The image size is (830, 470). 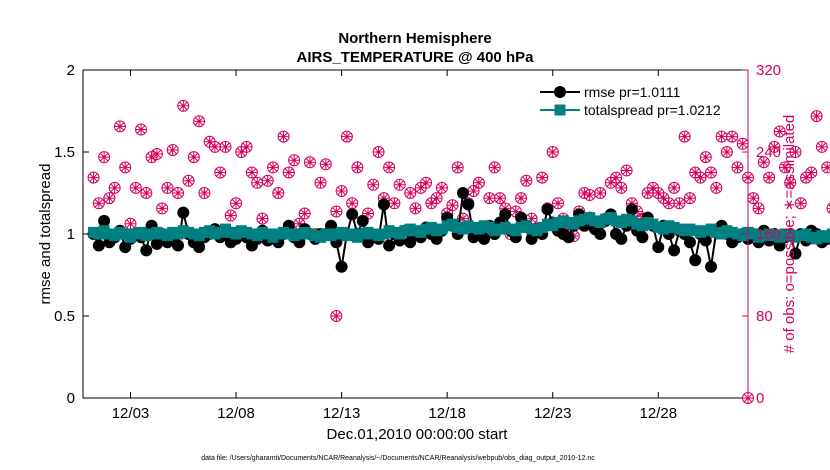 What do you see at coordinates (71, 70) in the screenshot?
I see `y-tick-label-left: 2` at bounding box center [71, 70].